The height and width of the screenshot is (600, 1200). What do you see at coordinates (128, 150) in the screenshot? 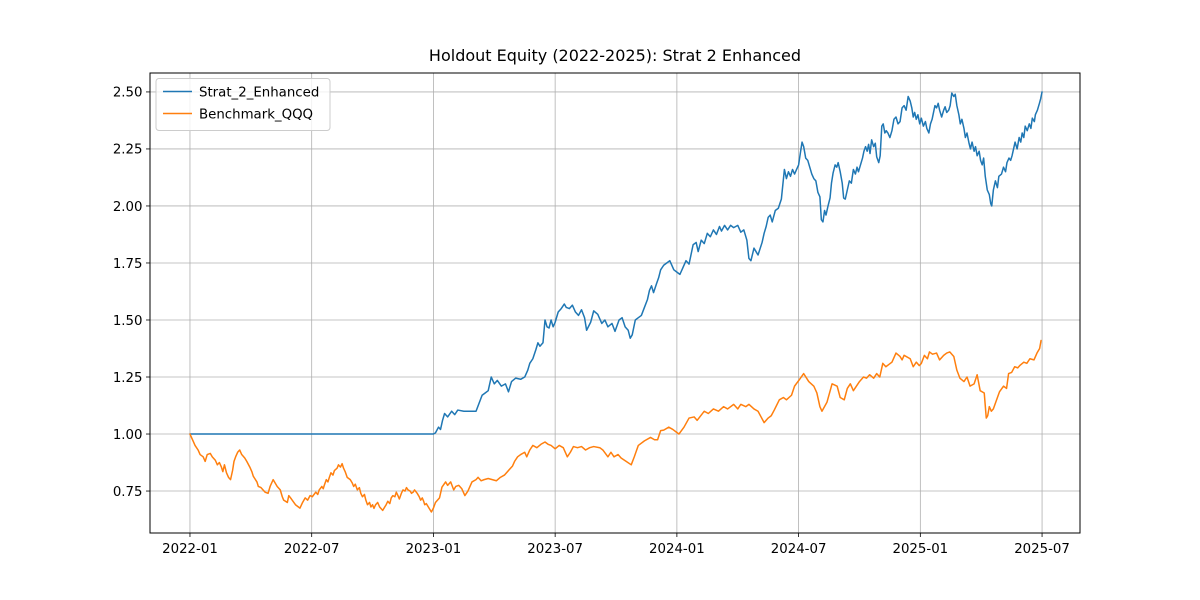
I see `y-tick-label: 2.25` at bounding box center [128, 150].